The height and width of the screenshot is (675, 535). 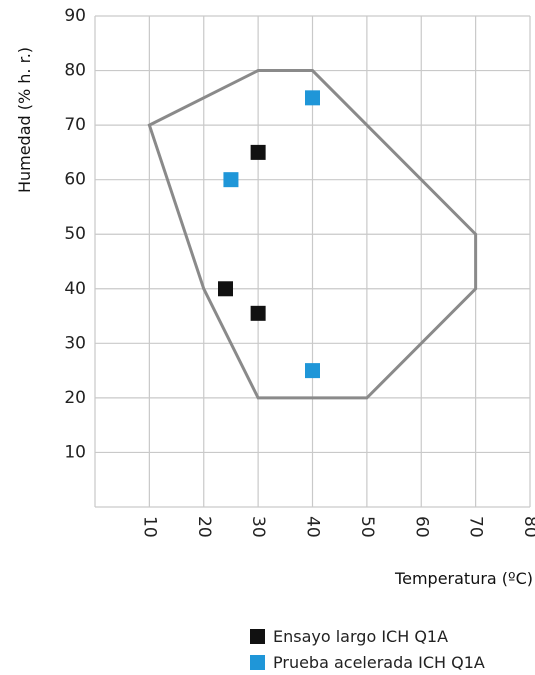 What do you see at coordinates (257, 662) in the screenshot?
I see `legend-swatch-blue` at bounding box center [257, 662].